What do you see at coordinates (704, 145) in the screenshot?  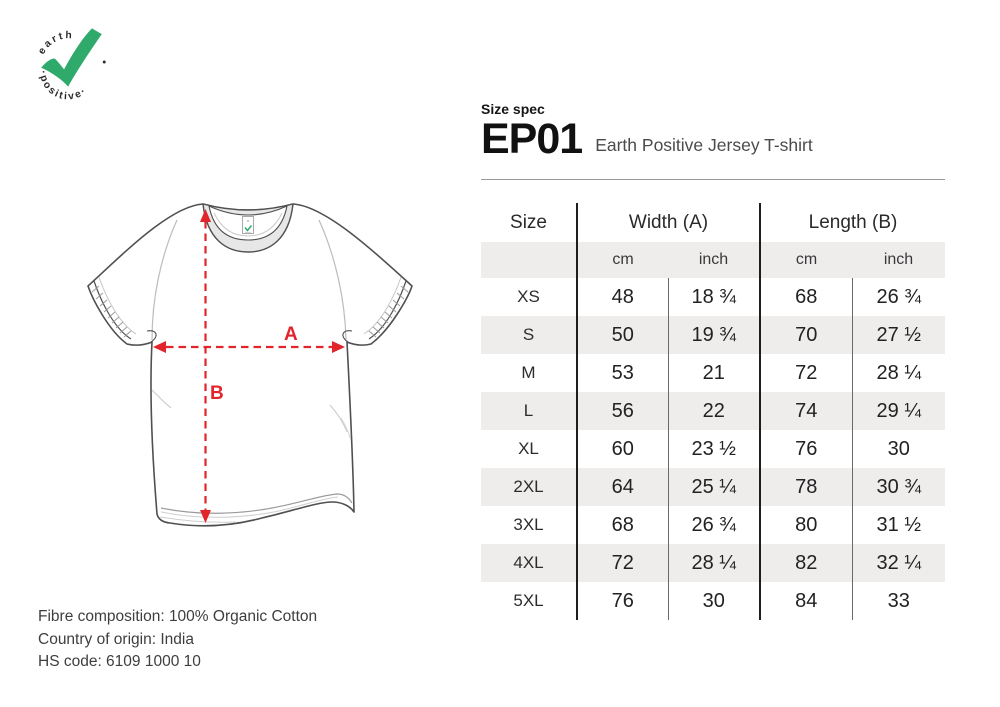 I see `product-name: Earth Positive Jersey T-shirt` at bounding box center [704, 145].